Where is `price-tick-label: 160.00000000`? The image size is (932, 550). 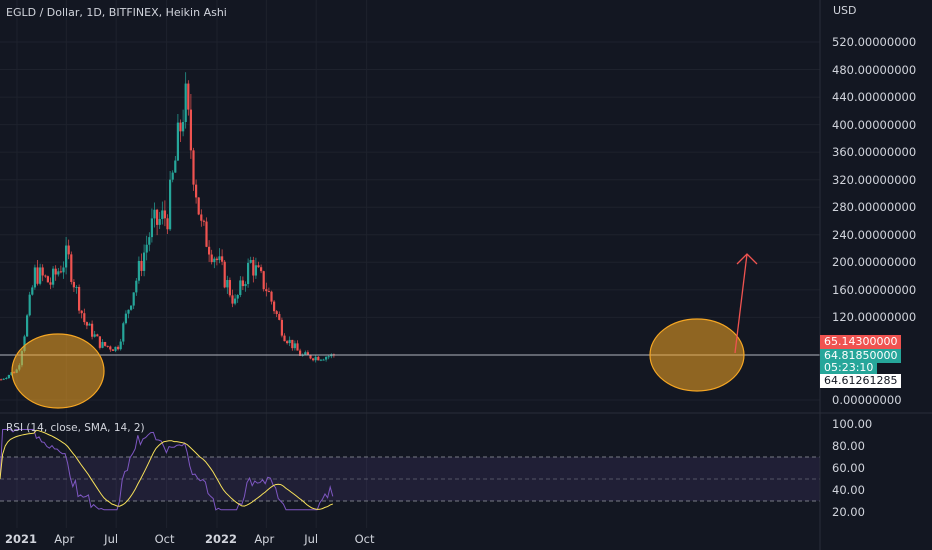
price-tick-label: 160.00000000 is located at coordinates (874, 289).